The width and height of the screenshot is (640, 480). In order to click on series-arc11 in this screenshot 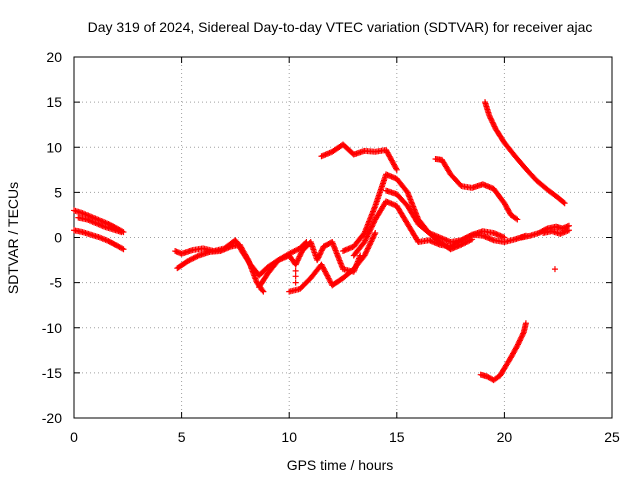, I will do `click(545, 231)`.